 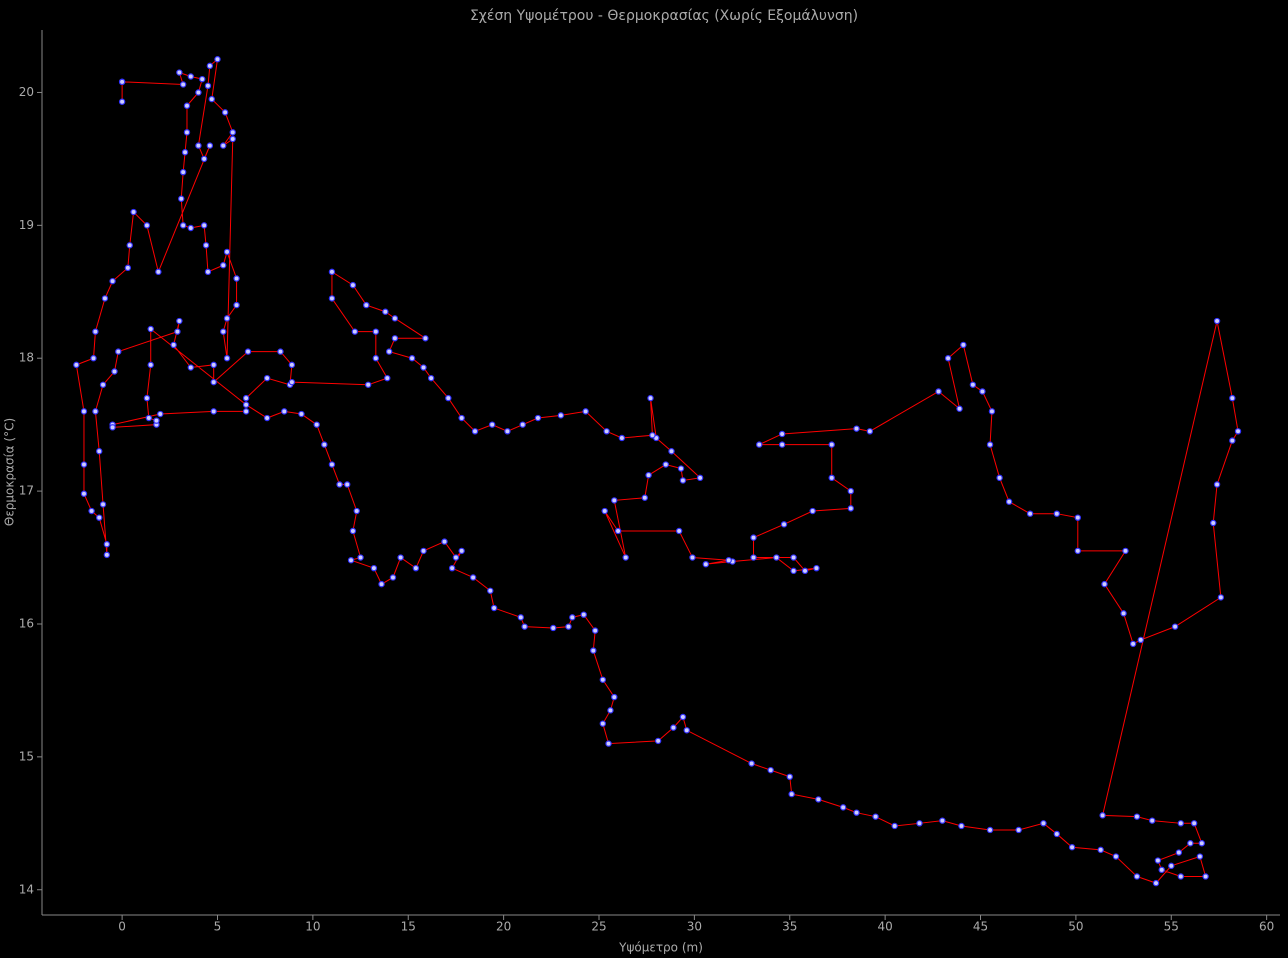 What do you see at coordinates (503, 927) in the screenshot?
I see `x-tick-label: 20` at bounding box center [503, 927].